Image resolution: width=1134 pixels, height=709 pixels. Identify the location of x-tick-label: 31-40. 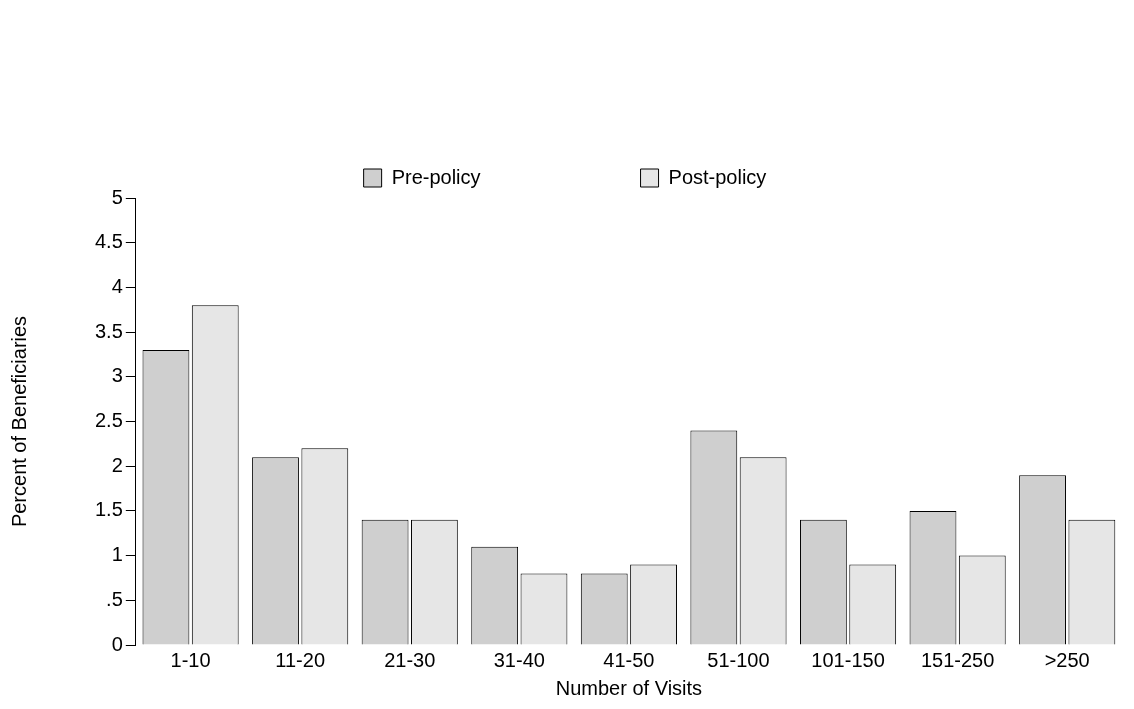
(519, 659).